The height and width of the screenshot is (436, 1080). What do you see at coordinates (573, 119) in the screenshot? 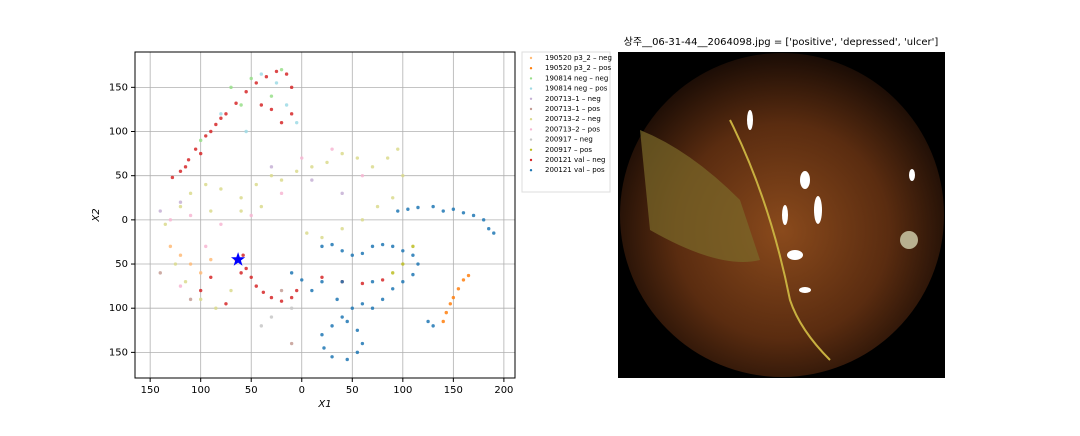
I see `legend-label: 200713–2 – neg` at bounding box center [573, 119].